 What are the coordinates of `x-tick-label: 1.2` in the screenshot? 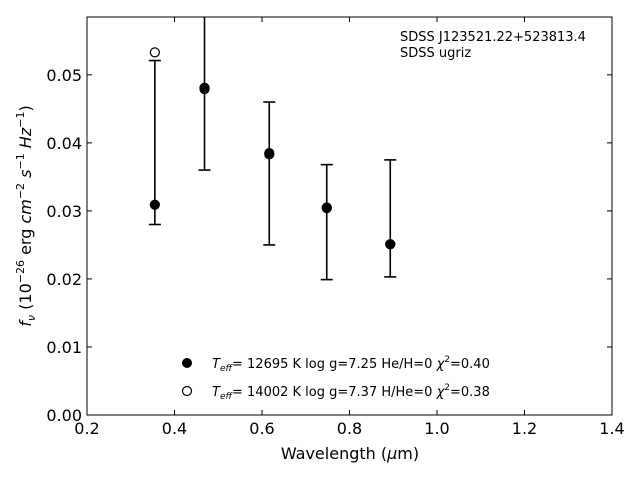 It's located at (524, 428).